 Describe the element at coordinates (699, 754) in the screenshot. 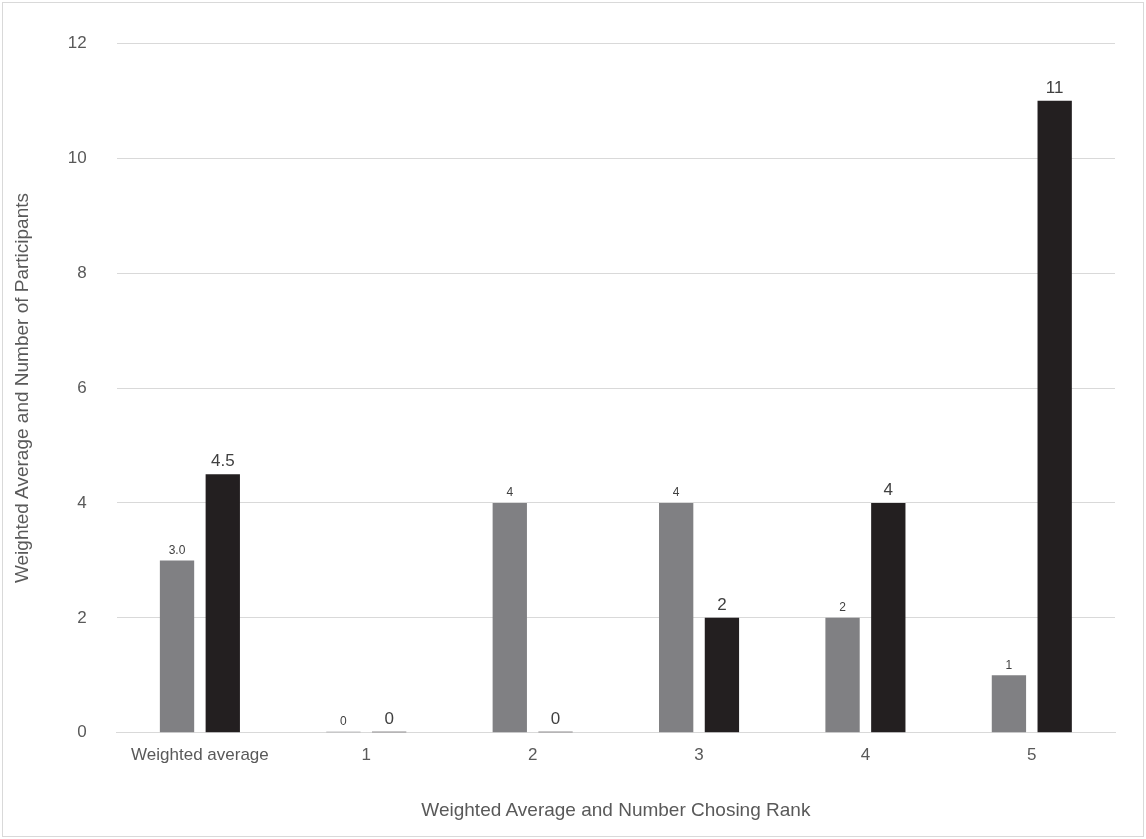

I see `x-tick-label: 3` at that location.